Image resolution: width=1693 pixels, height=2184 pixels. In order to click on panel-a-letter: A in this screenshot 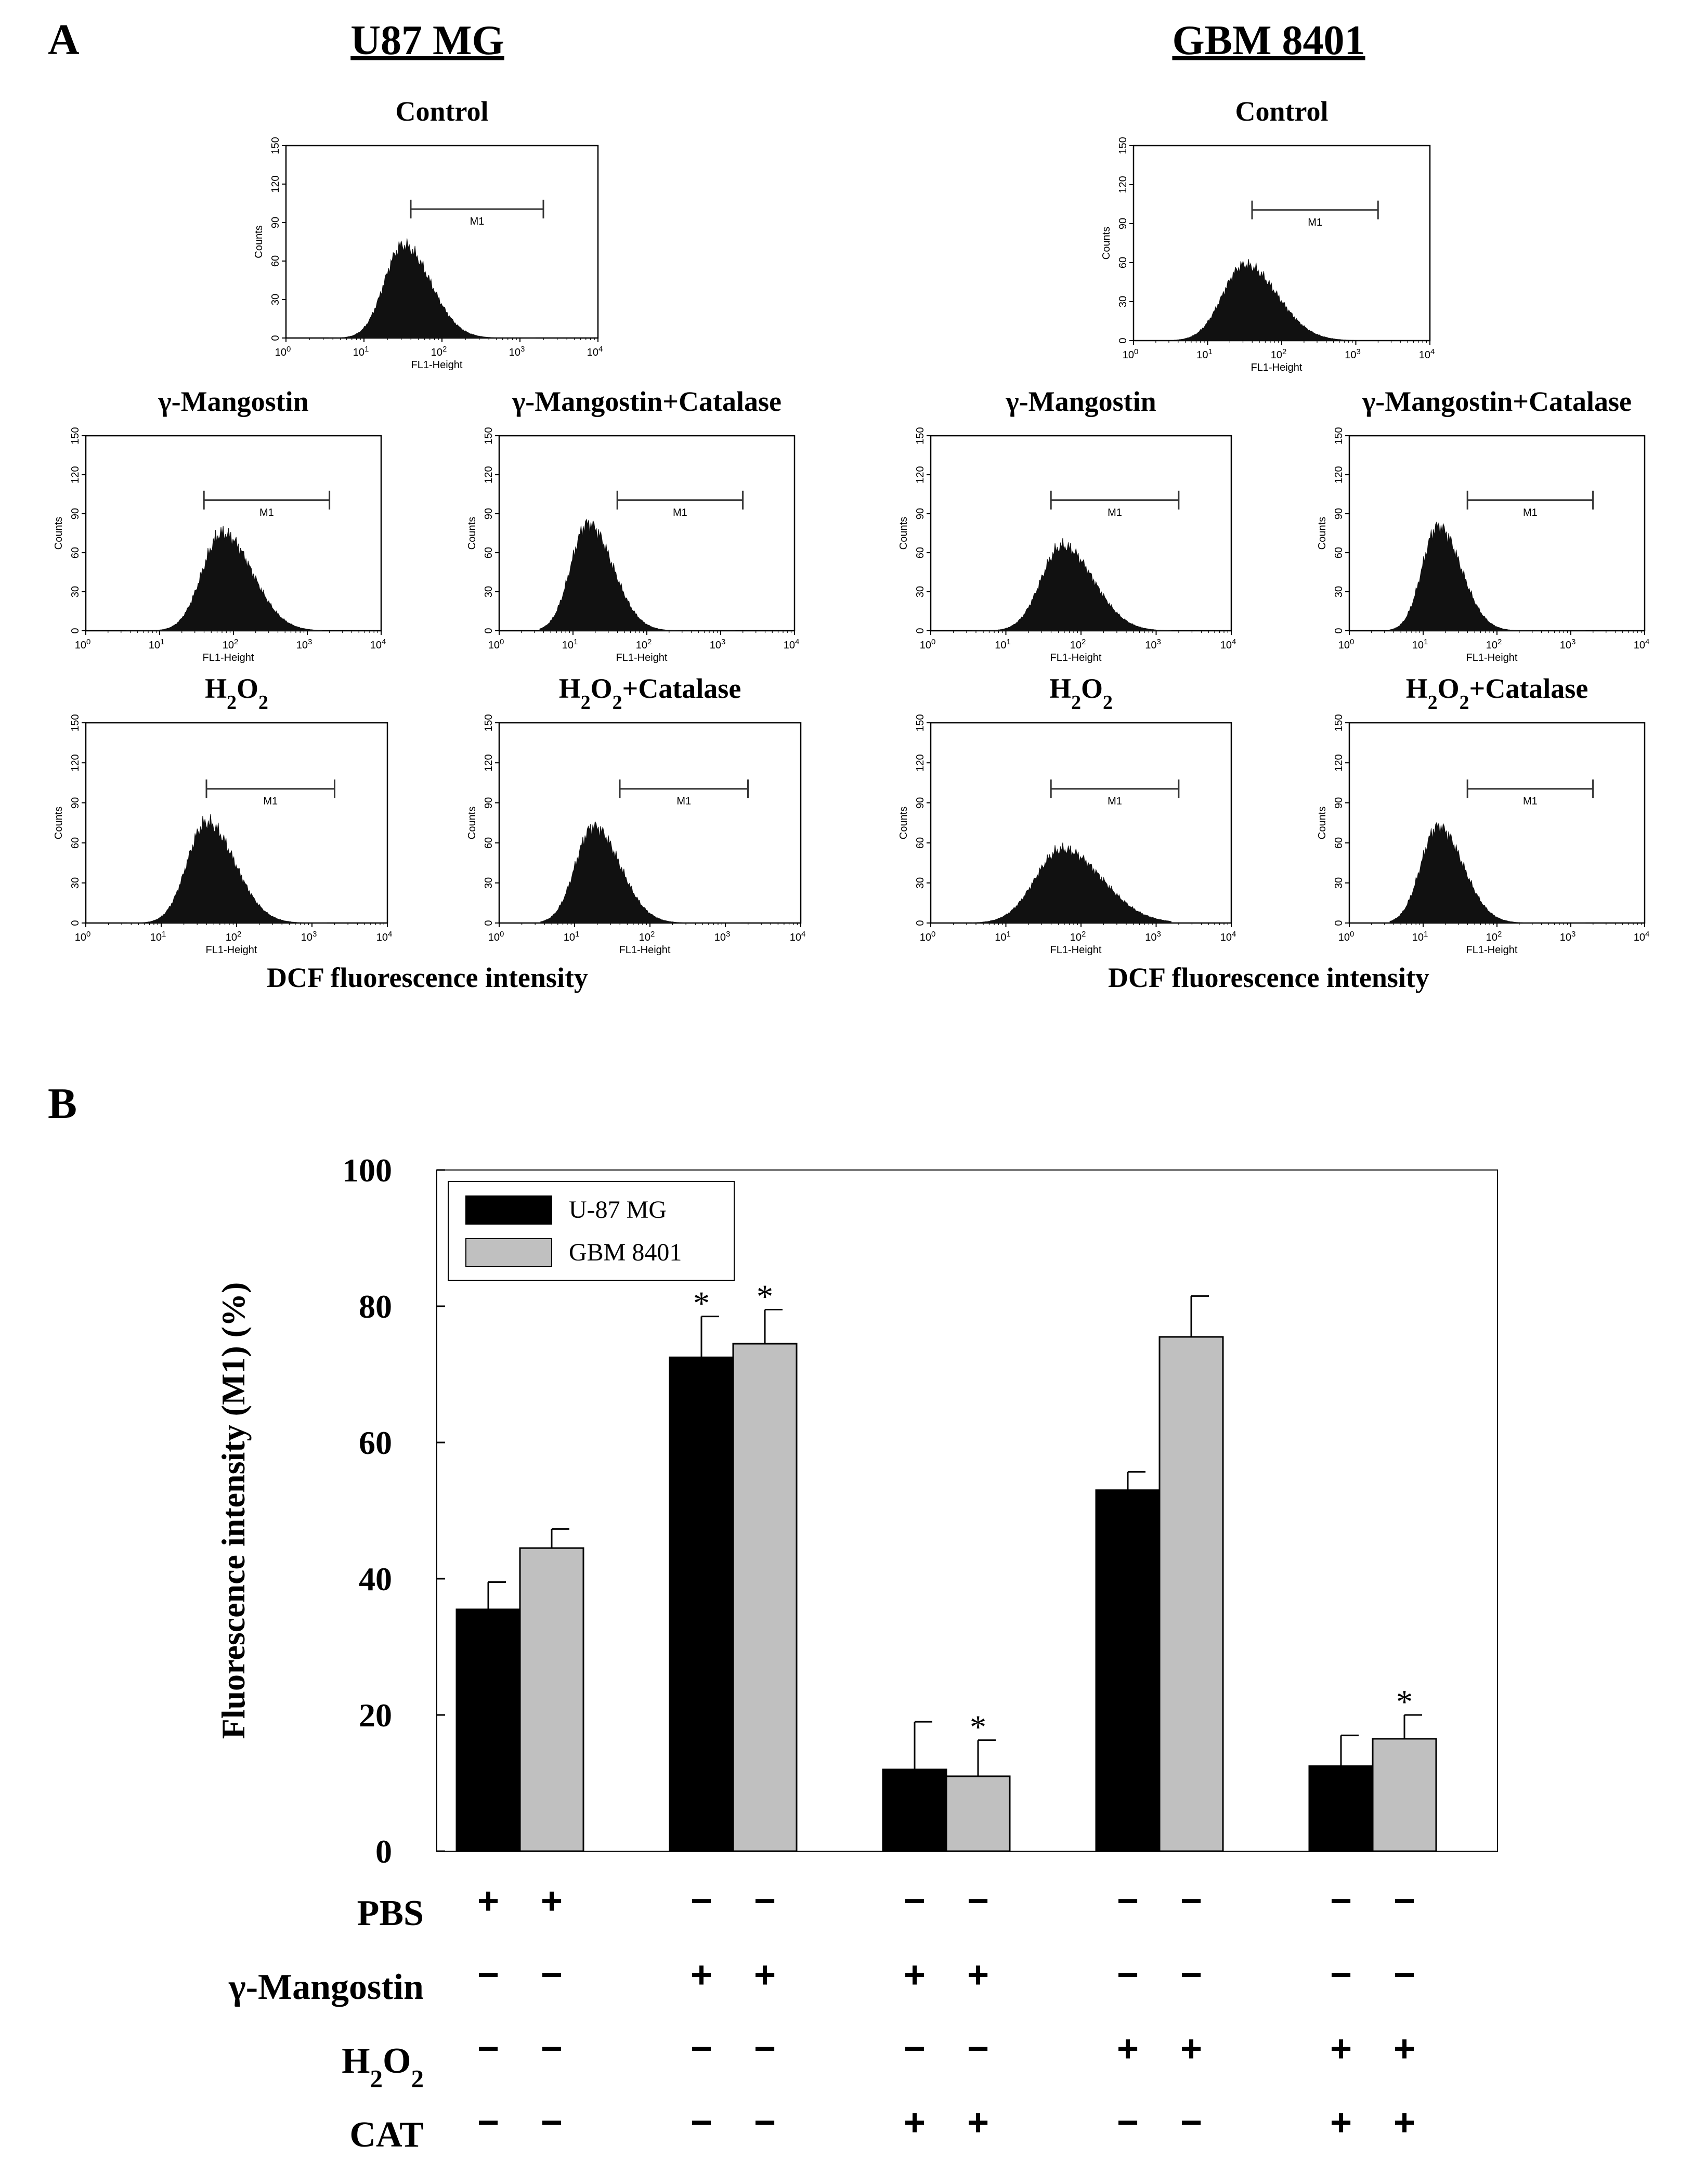, I will do `click(64, 40)`.